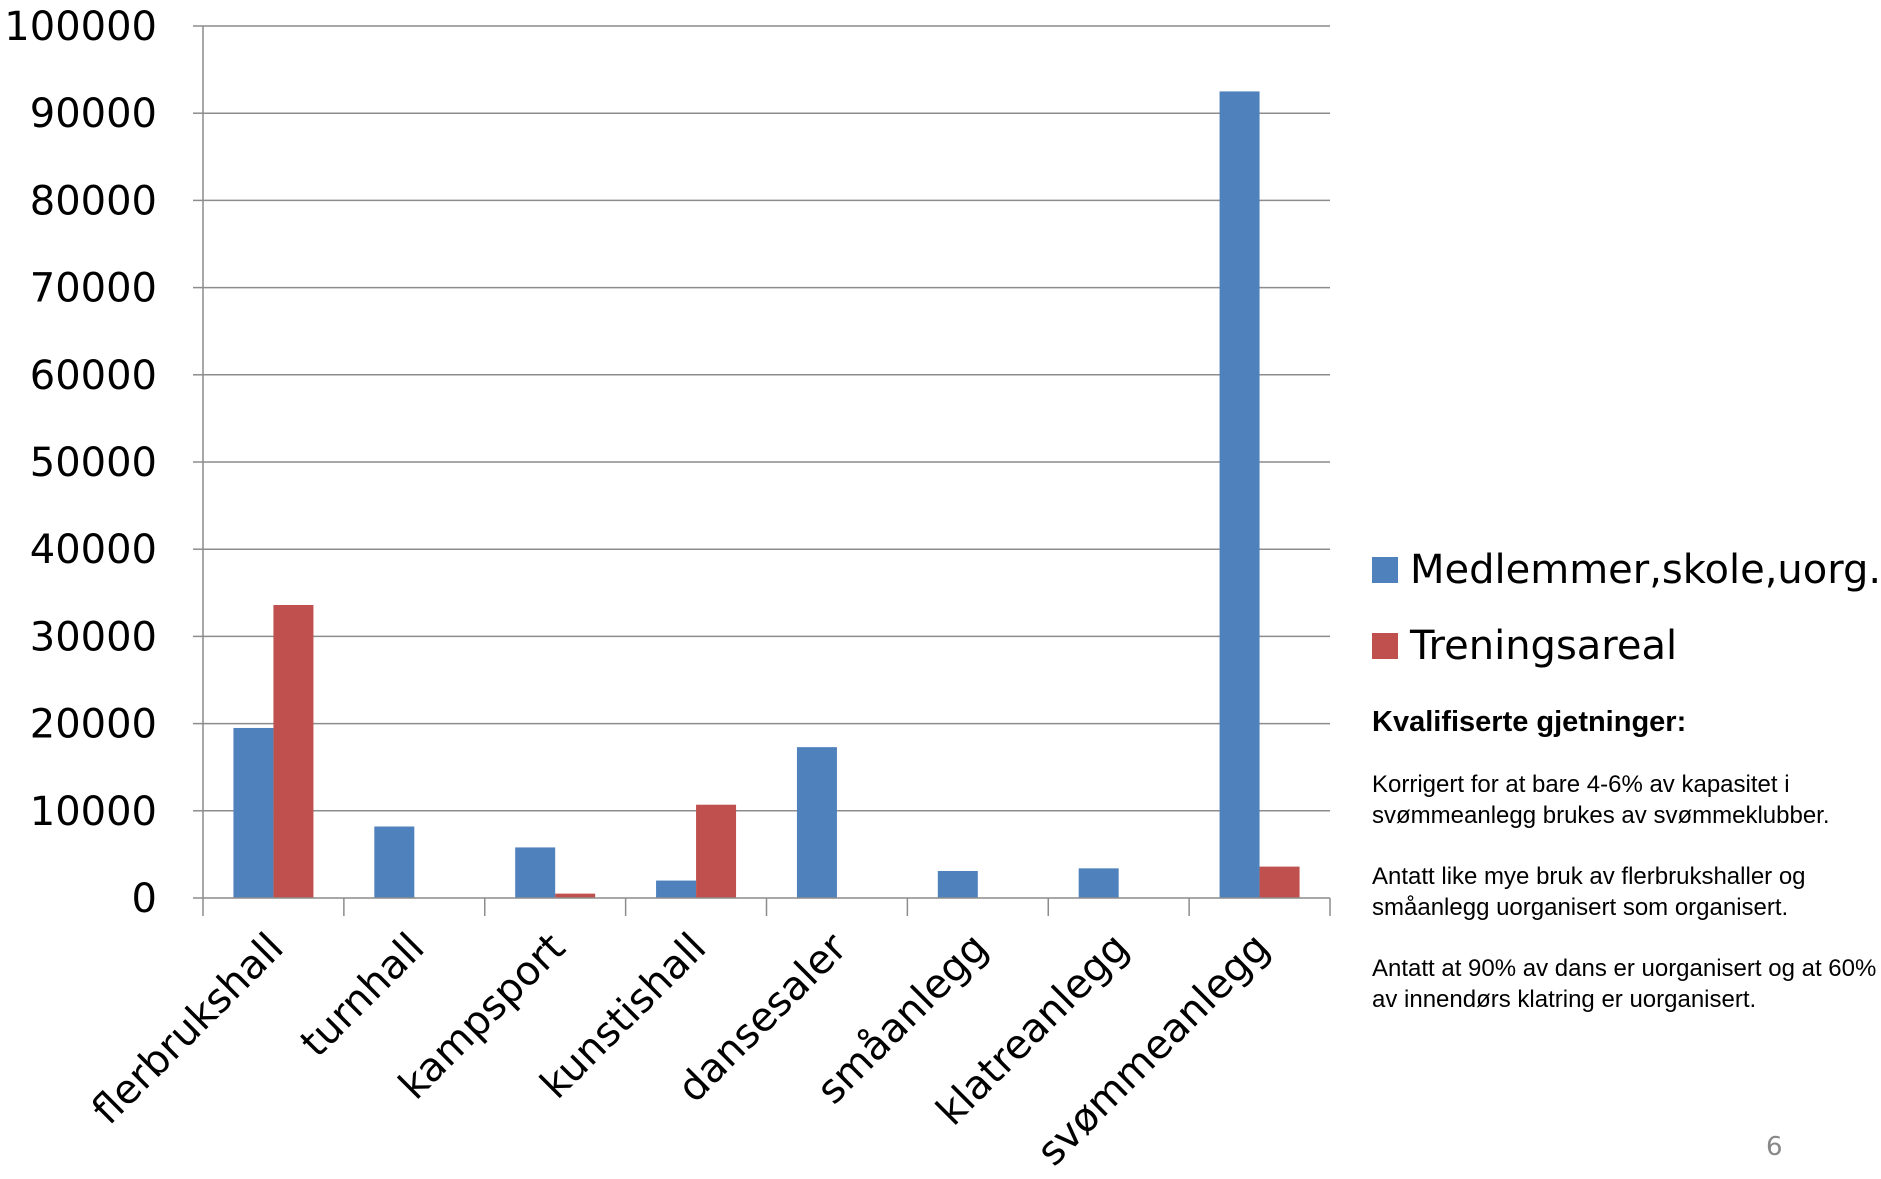  I want to click on y-tick-label: 20000, so click(93, 725).